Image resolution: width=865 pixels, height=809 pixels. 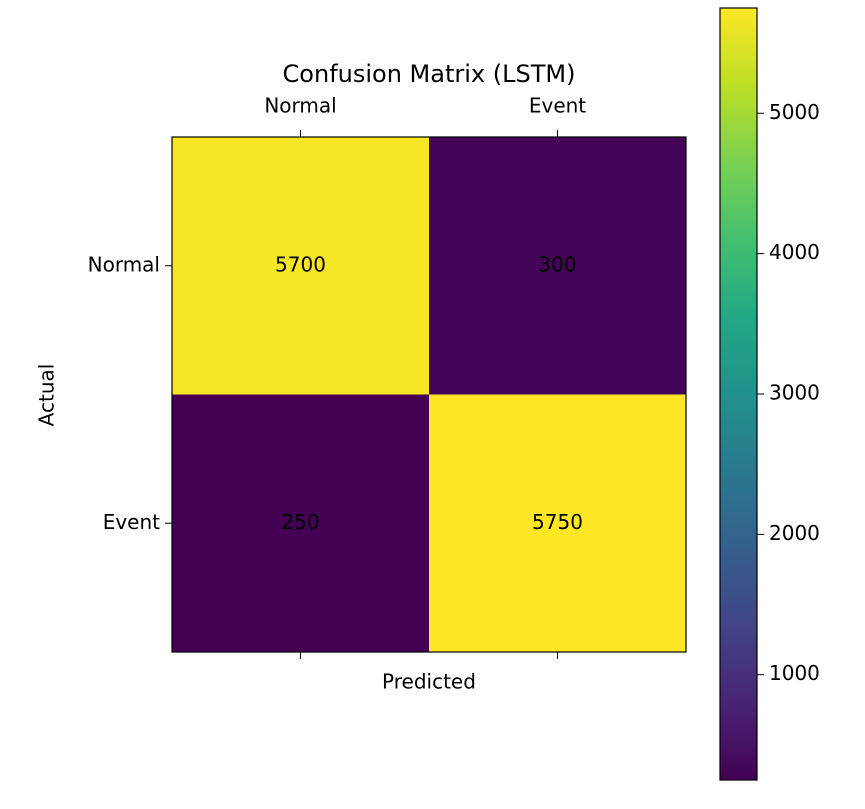 I want to click on colorbar-tick-label: 3000, so click(x=794, y=393).